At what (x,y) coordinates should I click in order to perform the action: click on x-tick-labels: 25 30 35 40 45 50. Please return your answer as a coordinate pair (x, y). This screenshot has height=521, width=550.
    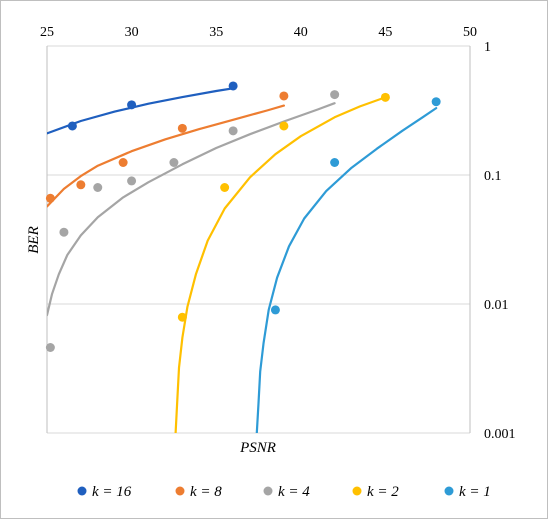
    Looking at the image, I should click on (258, 32).